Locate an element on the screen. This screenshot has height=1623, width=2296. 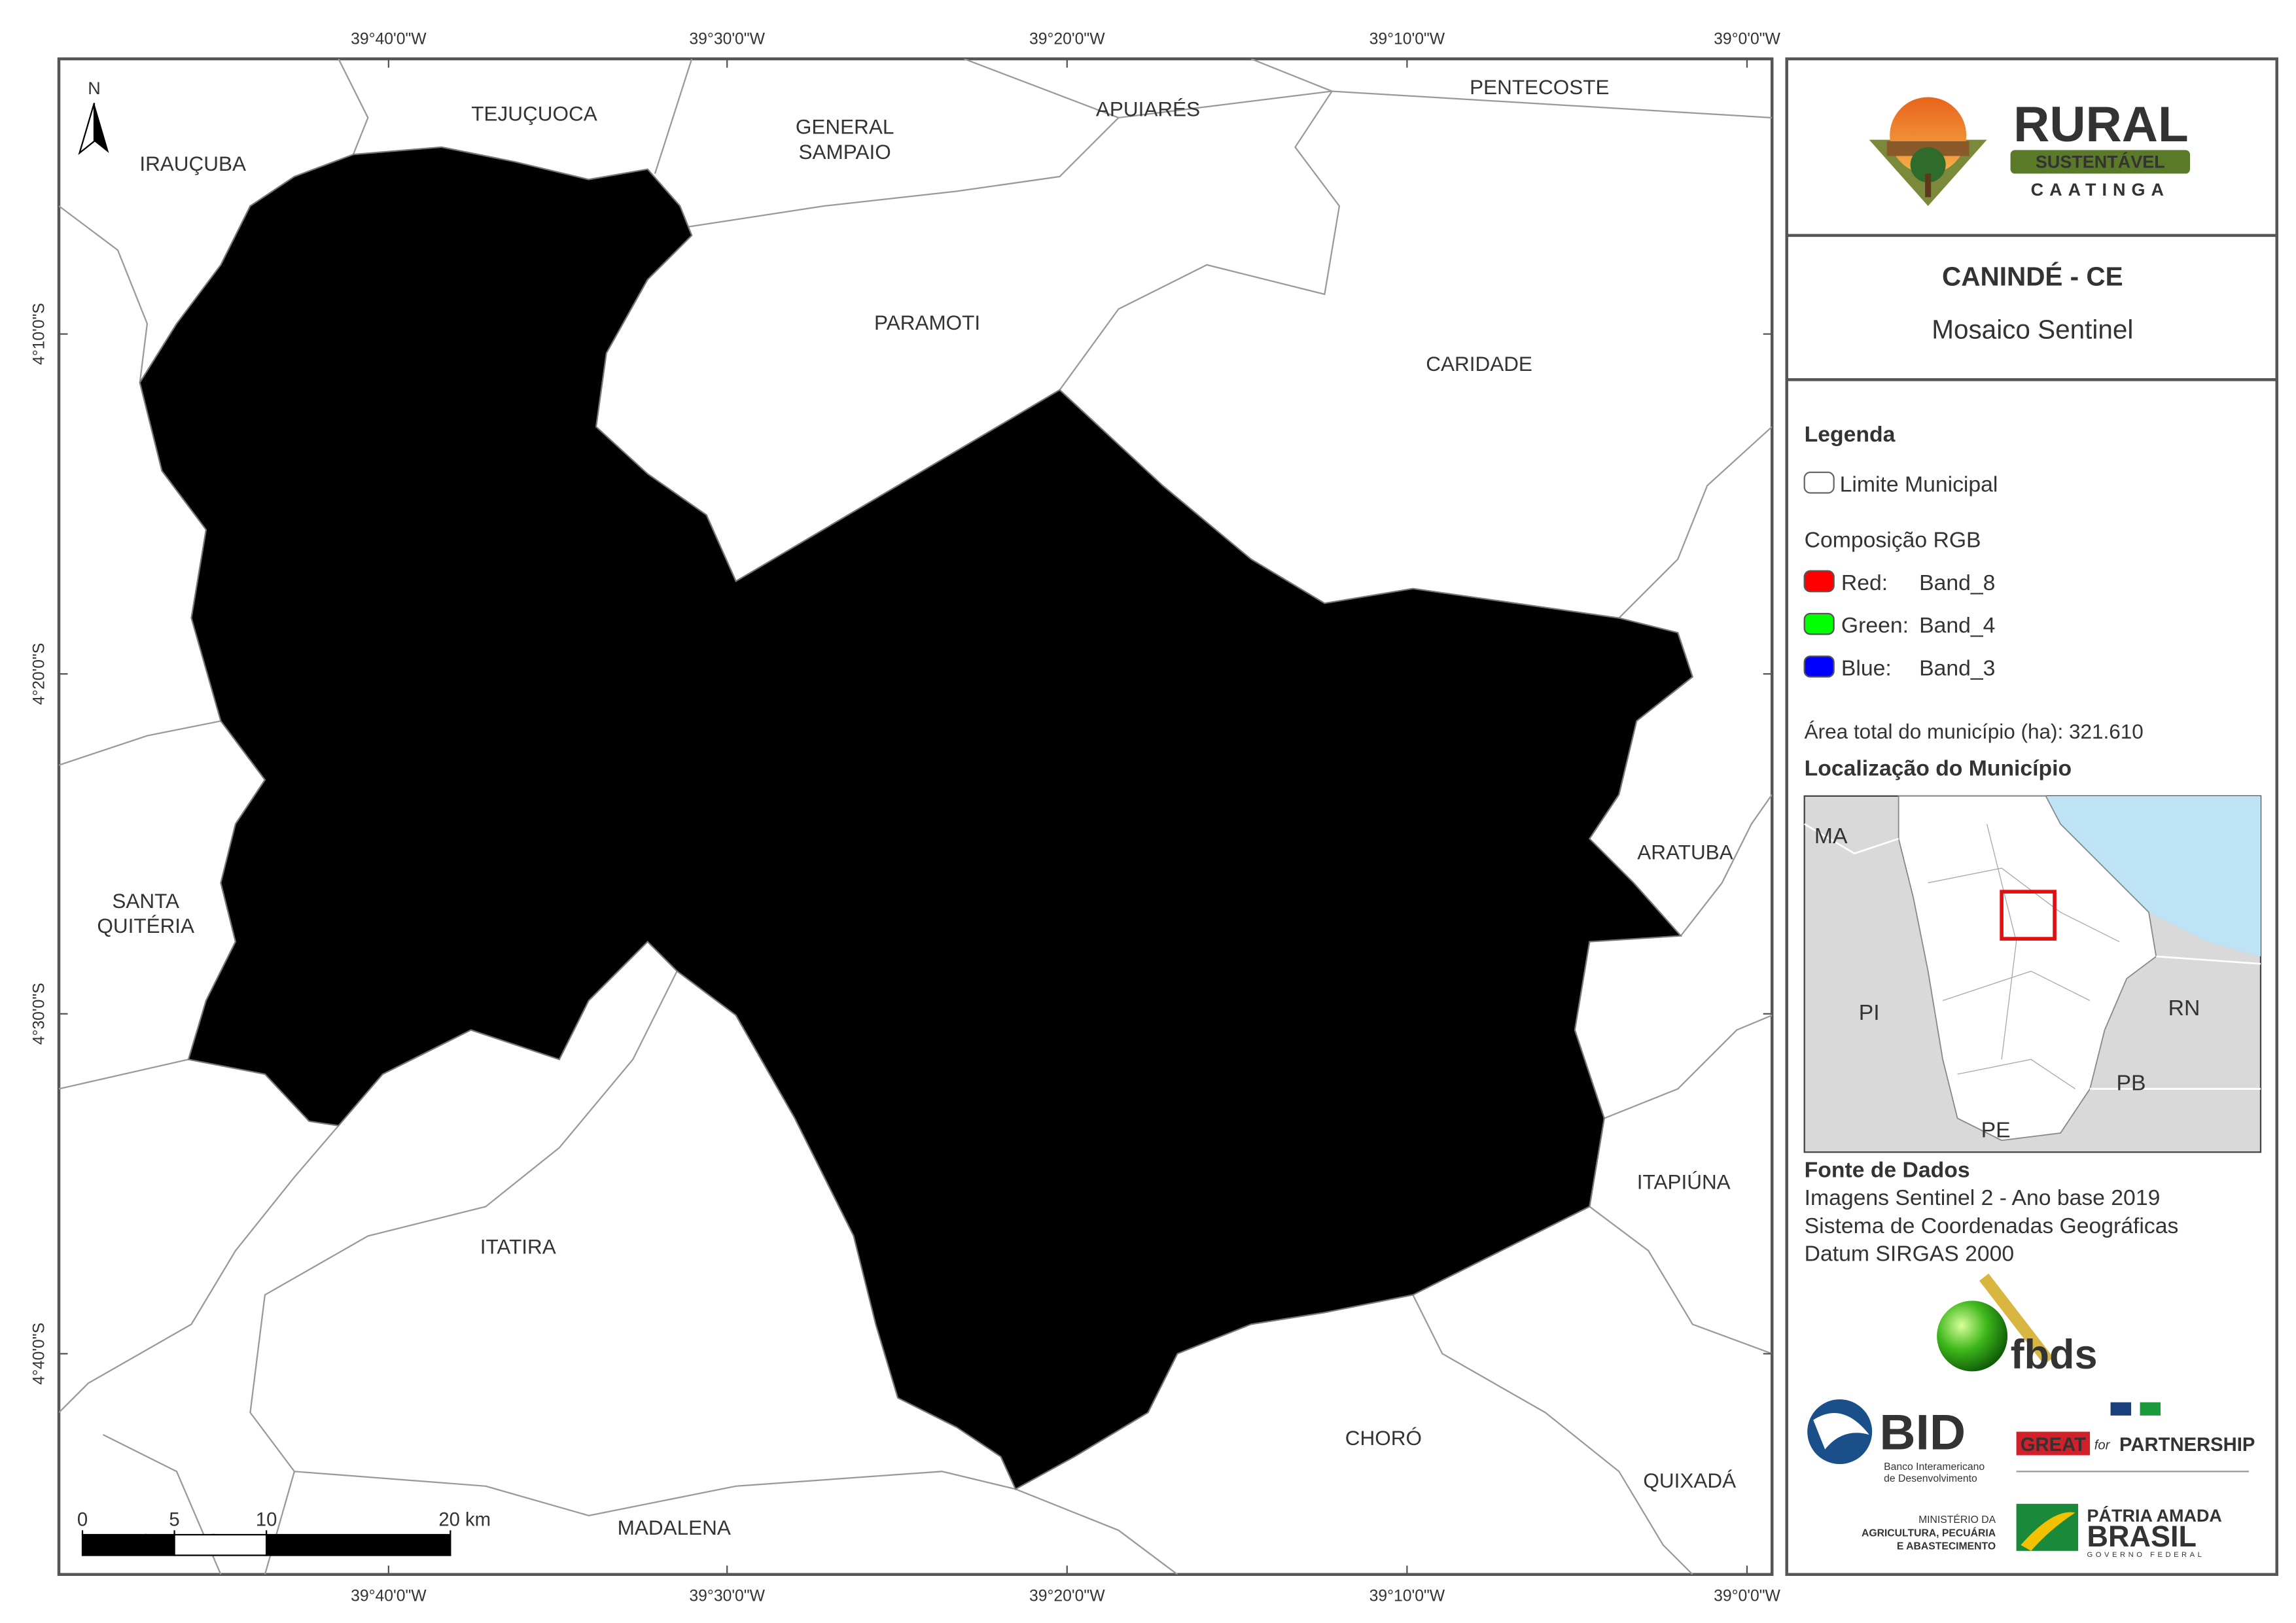
lat-label: 4°40'0"S is located at coordinates (39, 1354).